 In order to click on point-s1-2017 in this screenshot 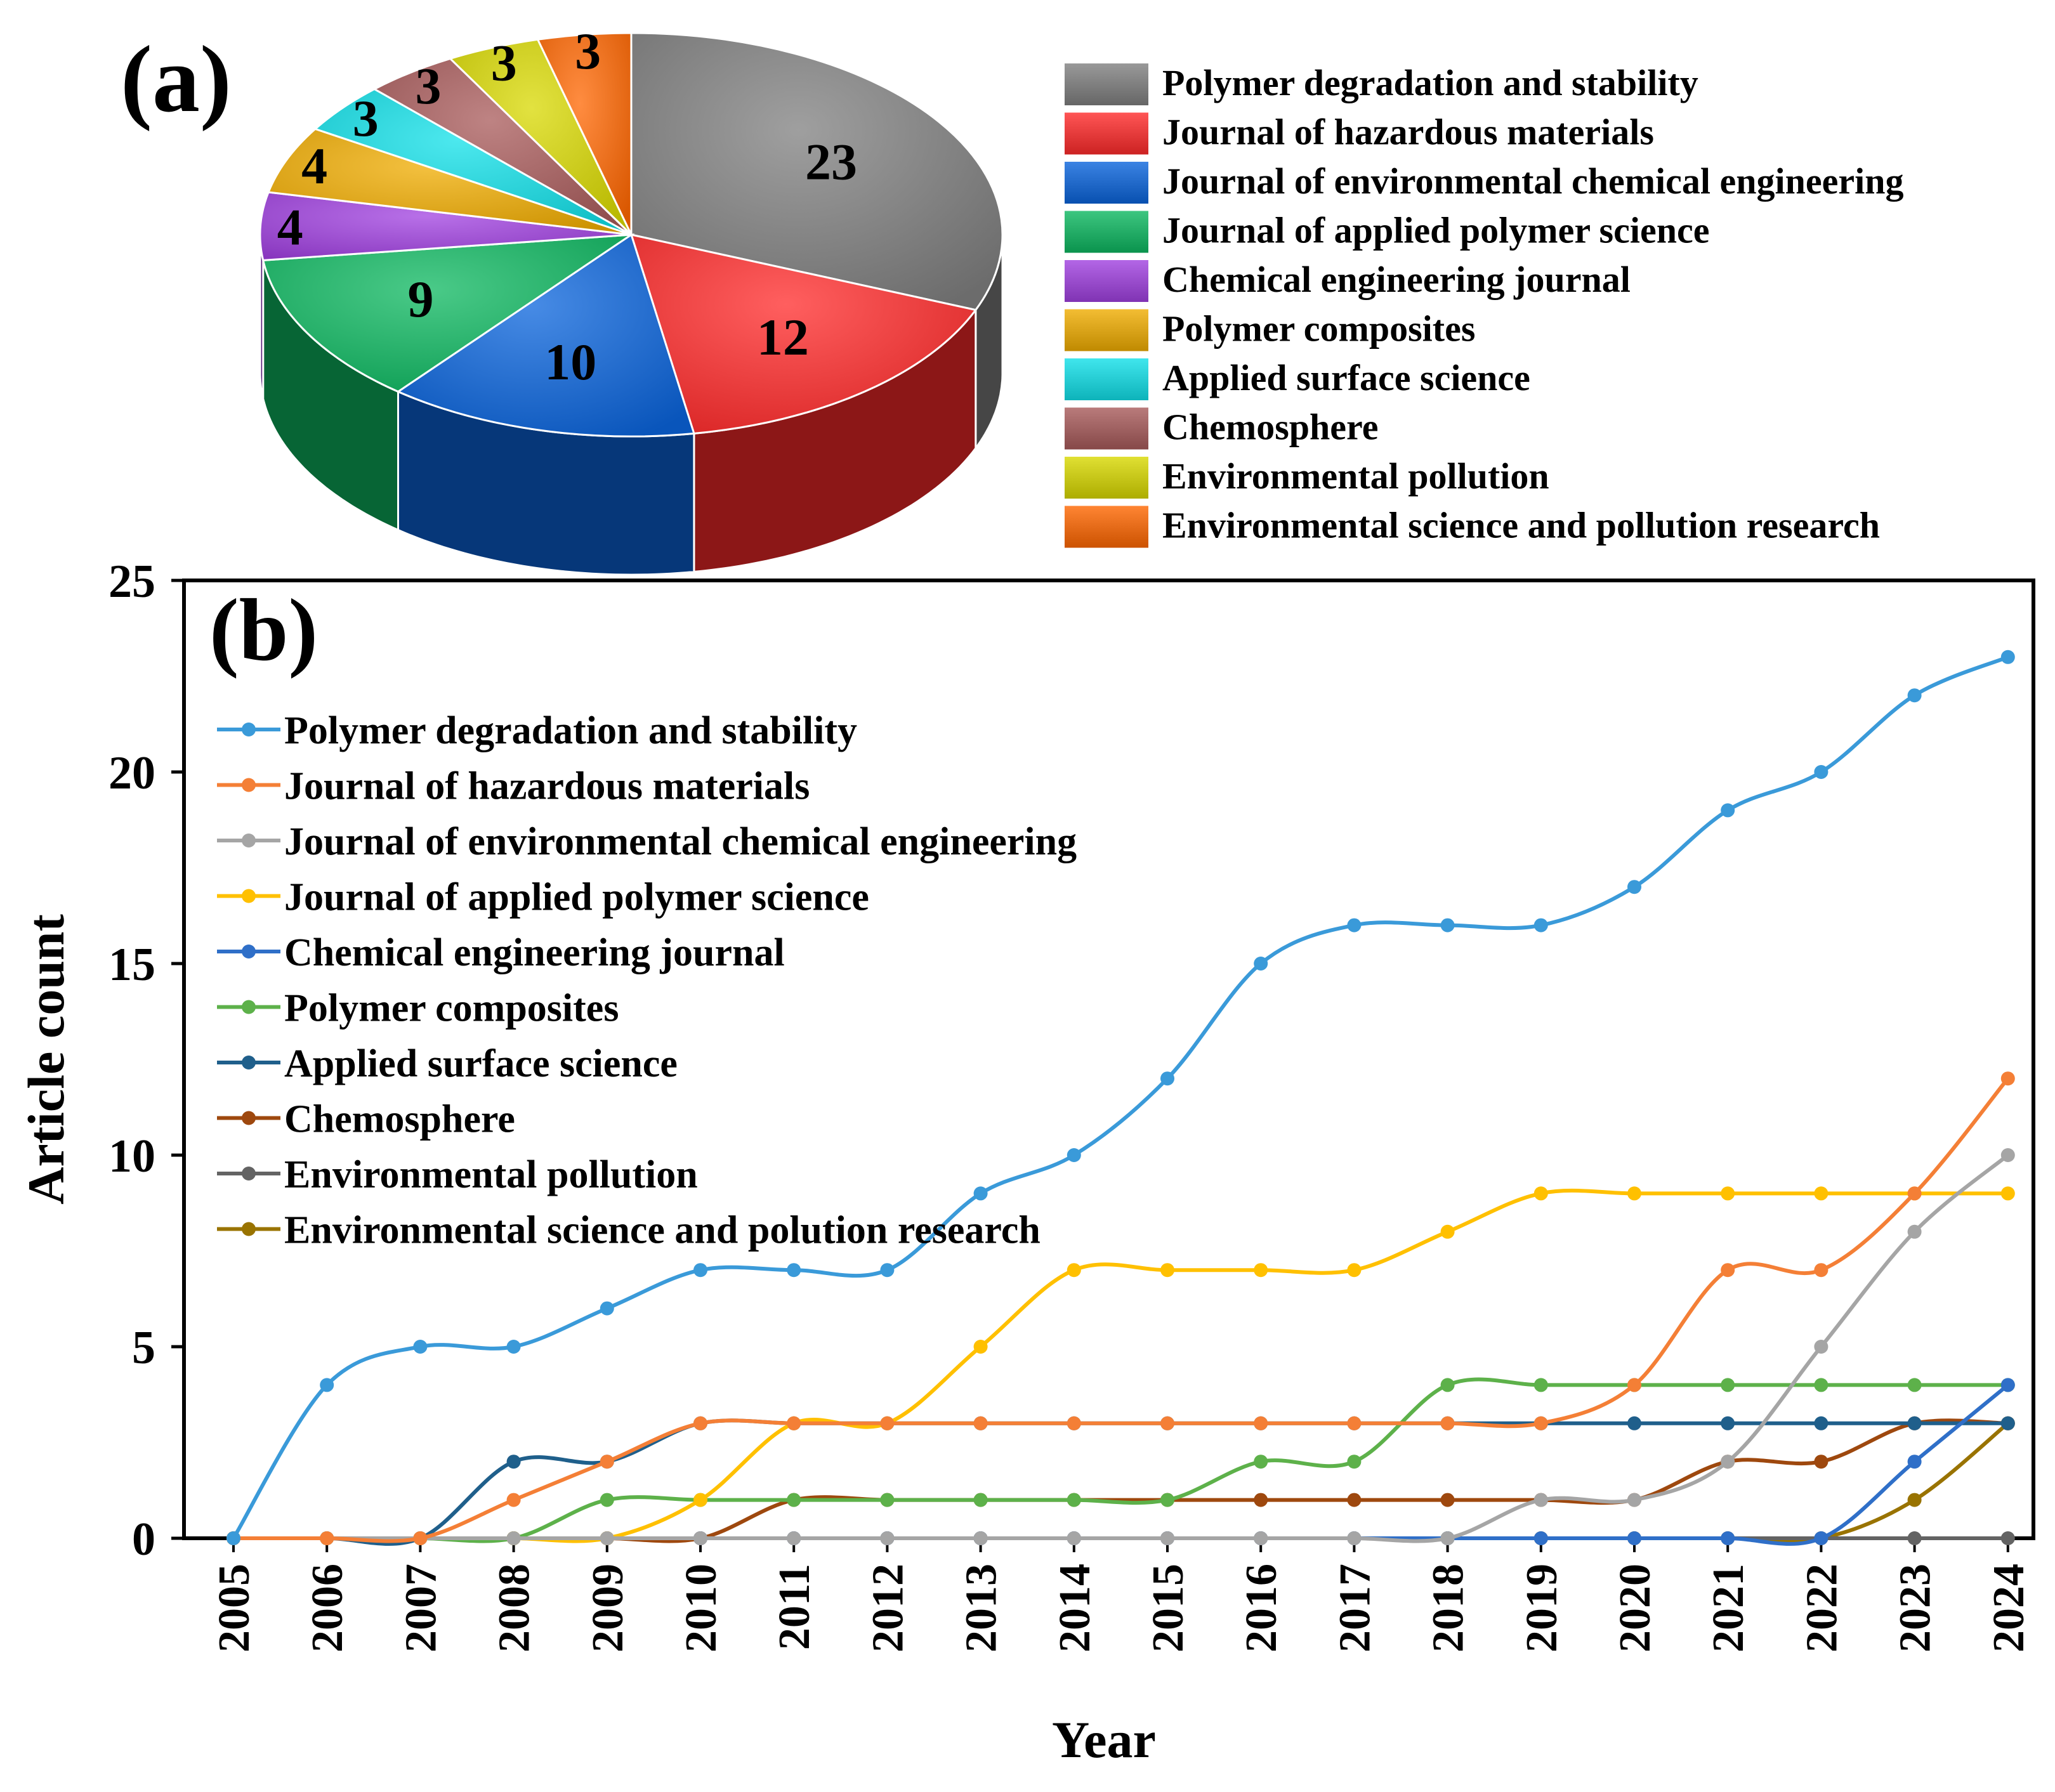, I will do `click(1354, 925)`.